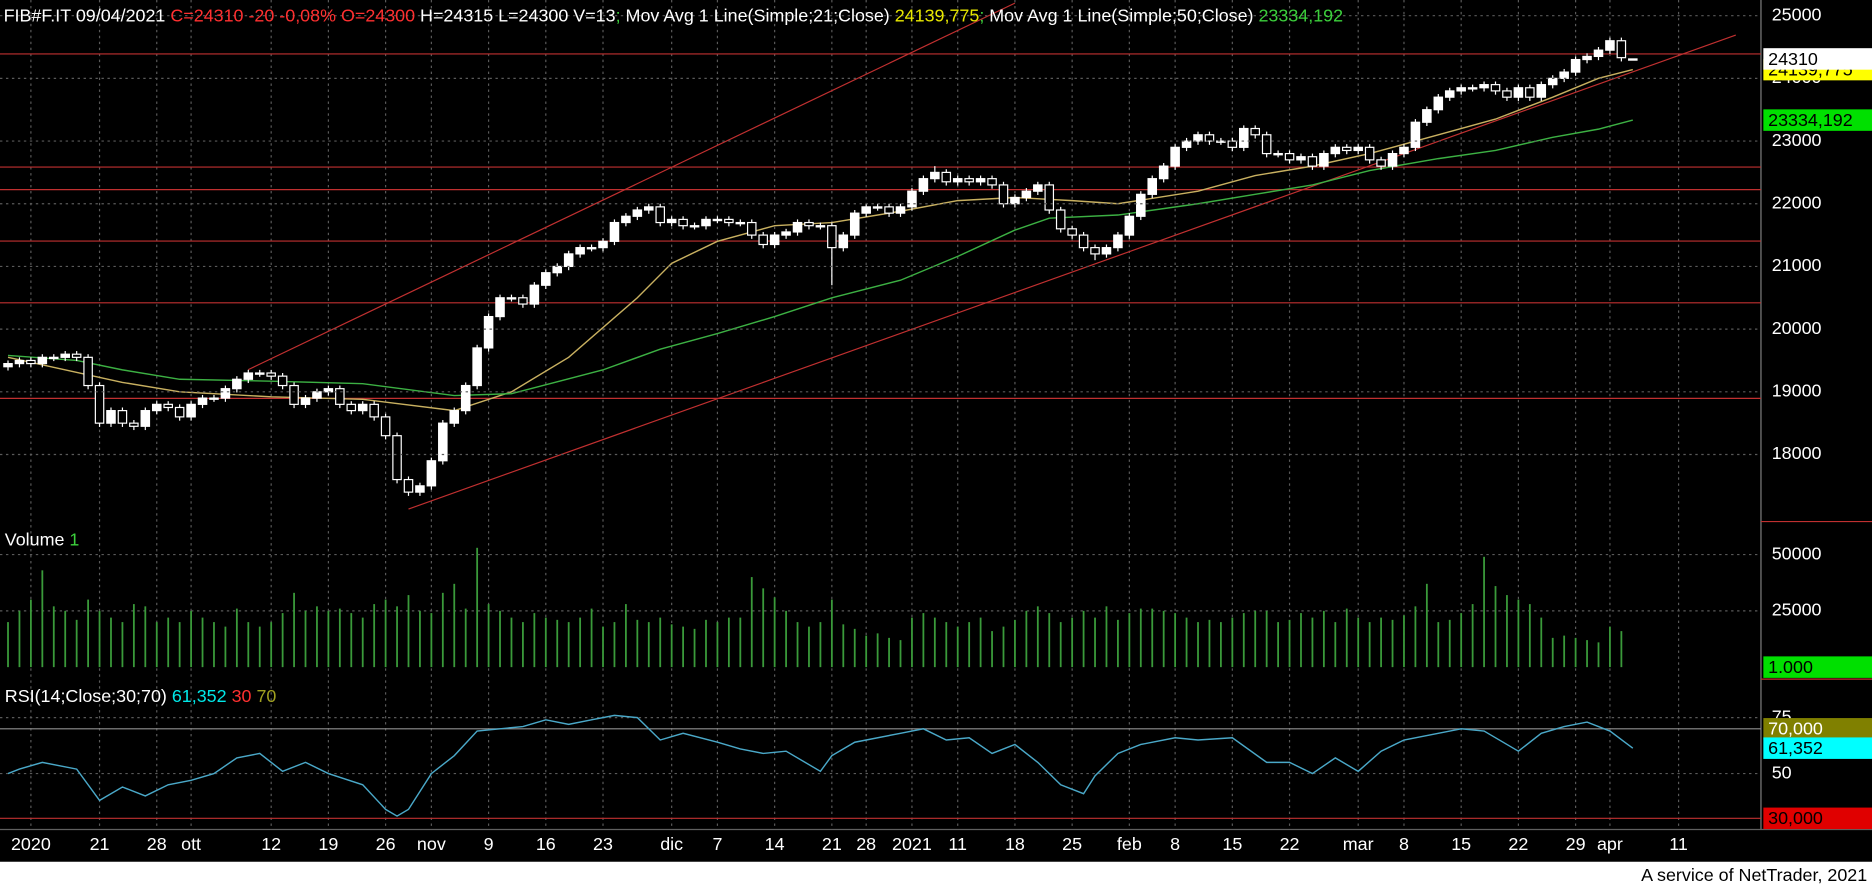 This screenshot has width=1872, height=888. What do you see at coordinates (1232, 844) in the screenshot?
I see `x-tick-label: 15` at bounding box center [1232, 844].